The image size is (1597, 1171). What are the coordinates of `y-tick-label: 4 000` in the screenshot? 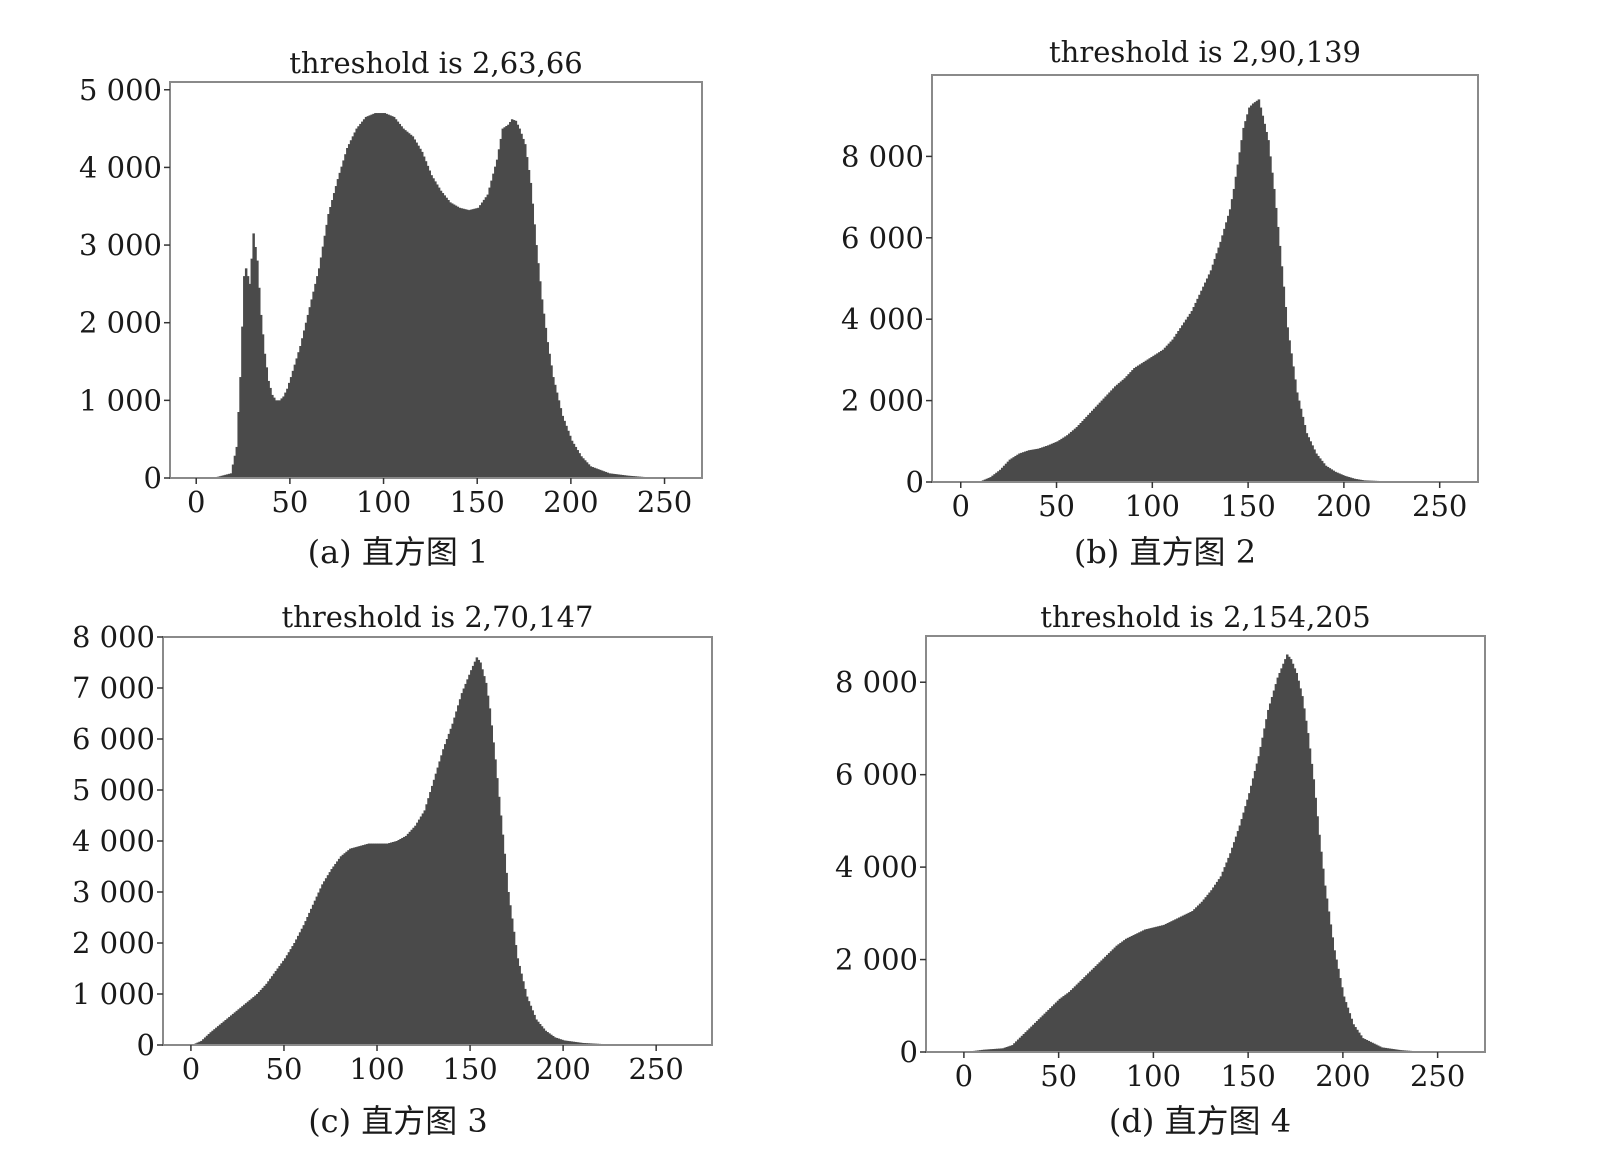 It's located at (120, 167).